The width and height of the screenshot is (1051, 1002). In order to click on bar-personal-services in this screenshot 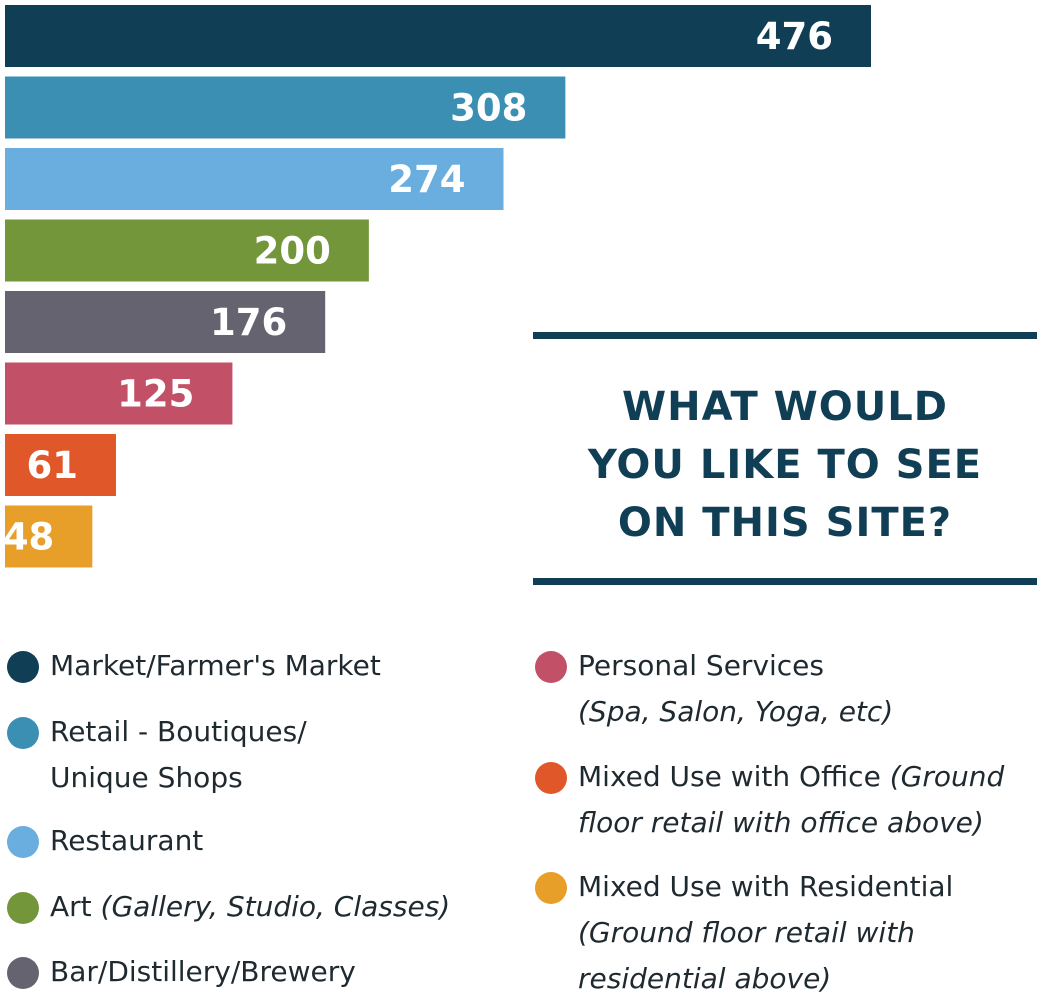, I will do `click(119, 393)`.